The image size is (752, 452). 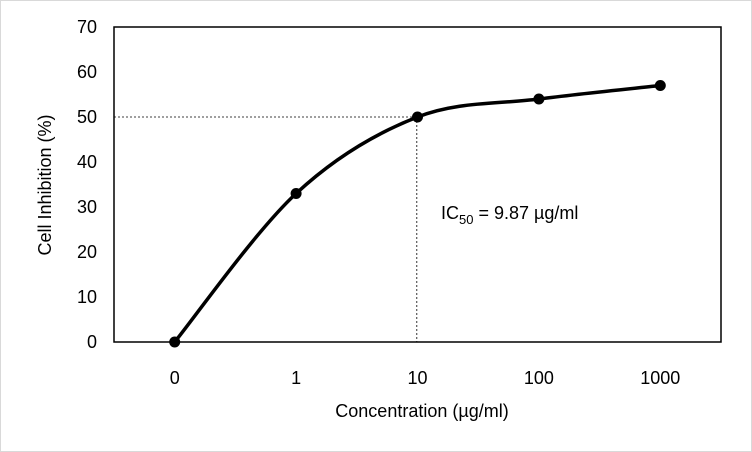 I want to click on y-tick-label: 20, so click(x=87, y=252).